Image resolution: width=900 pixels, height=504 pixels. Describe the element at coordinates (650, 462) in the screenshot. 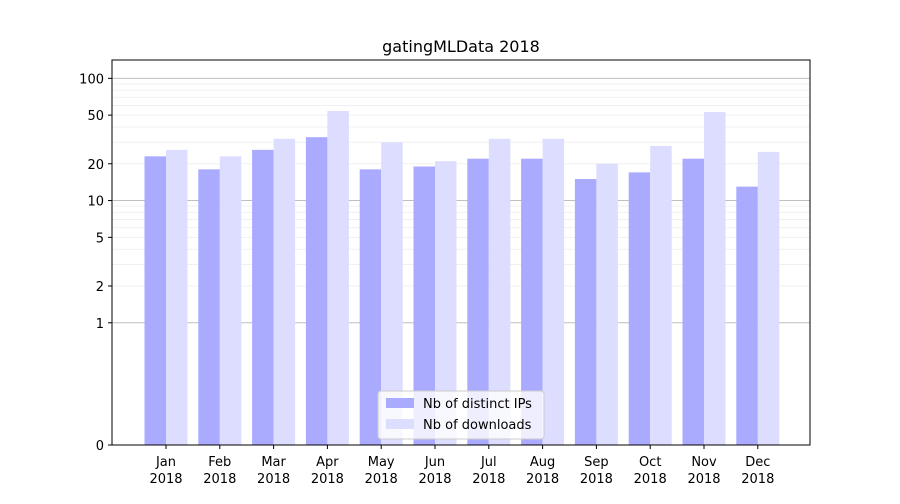

I see `x-tick-label-month: Oct` at that location.